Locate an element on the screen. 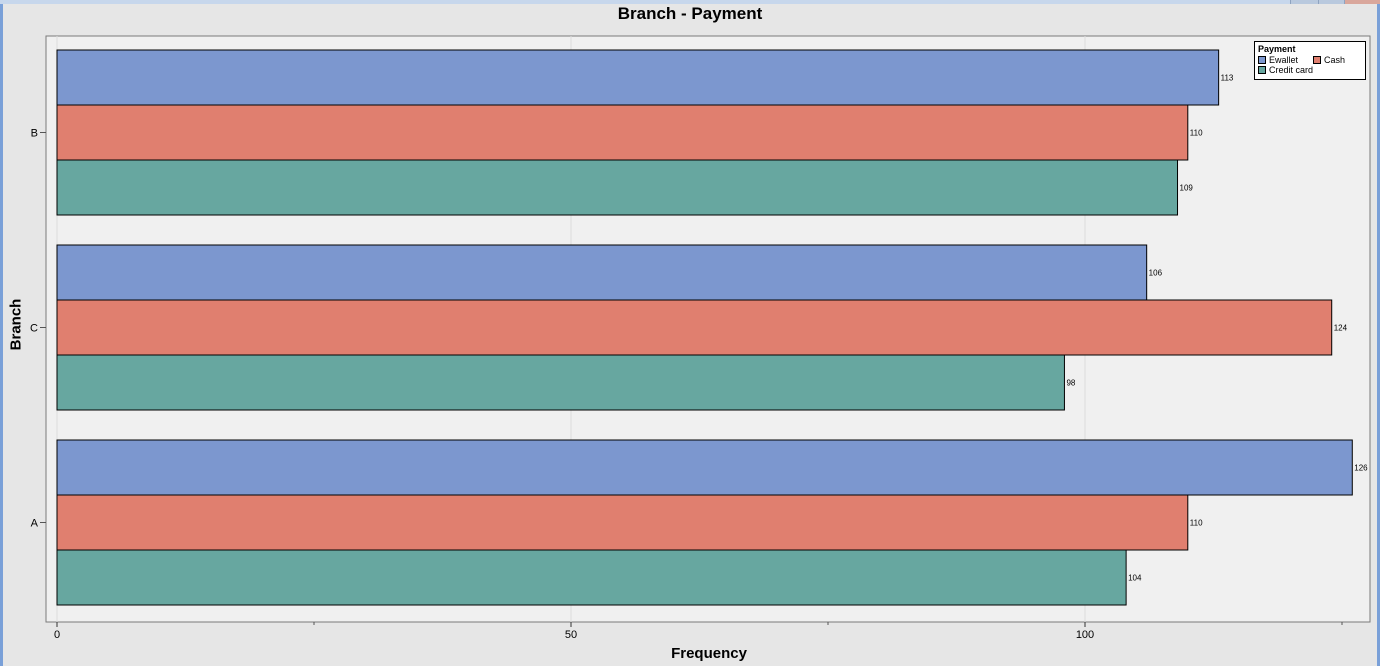  bar-cash-c is located at coordinates (694, 327).